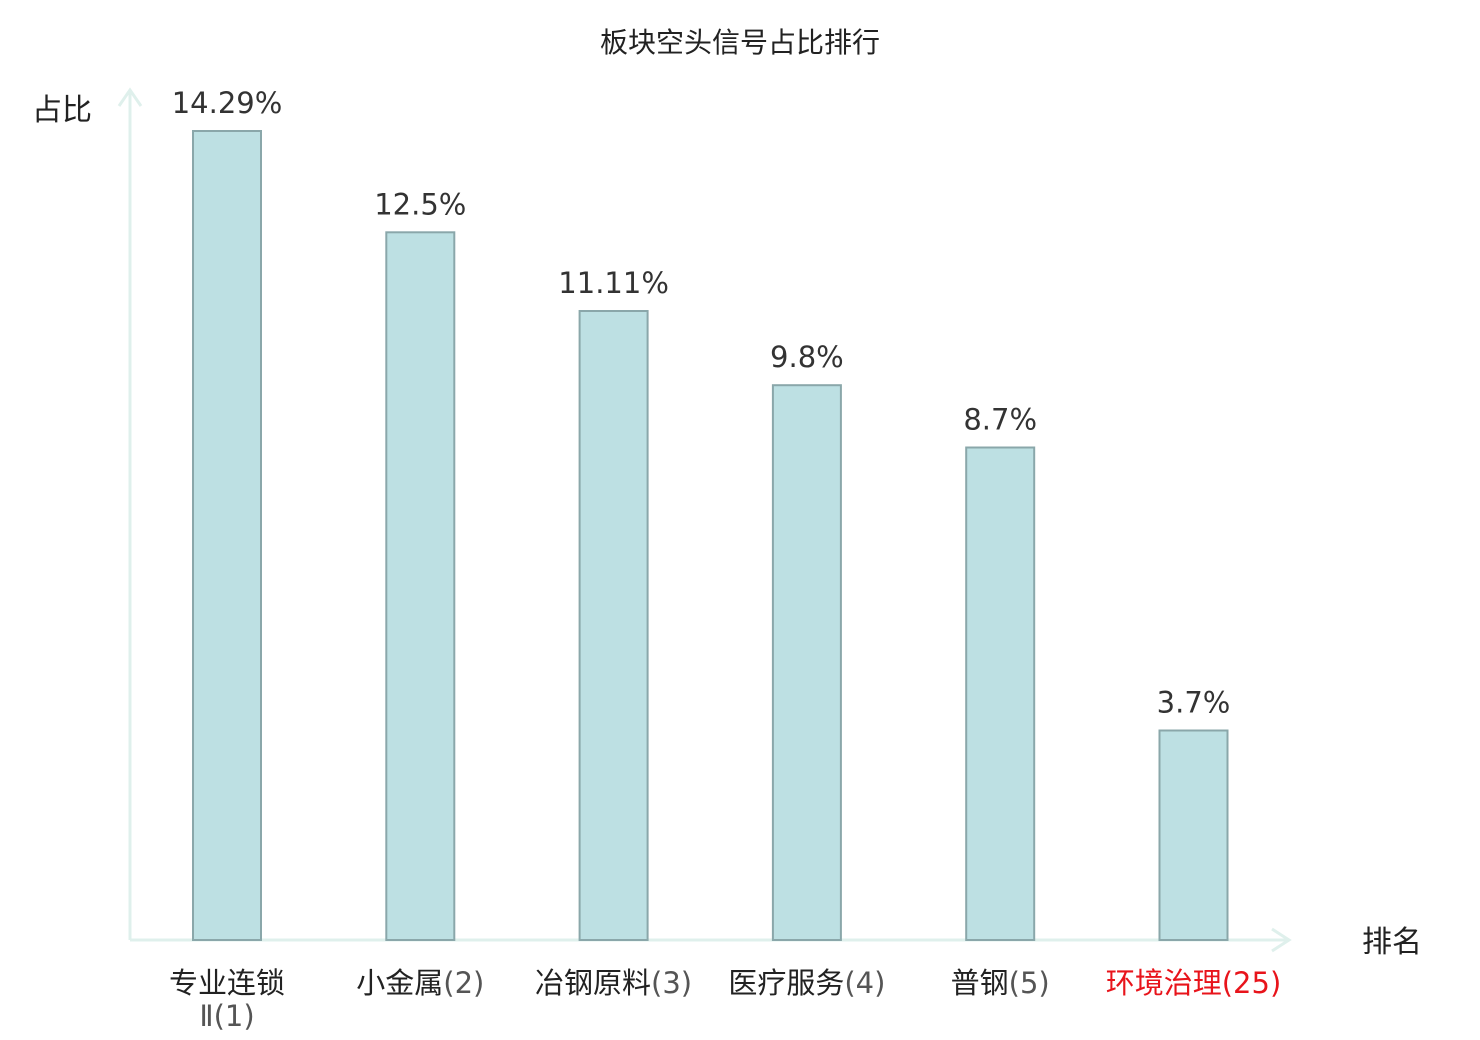  I want to click on x-tick-label: 医疗服务(4), so click(806, 983).